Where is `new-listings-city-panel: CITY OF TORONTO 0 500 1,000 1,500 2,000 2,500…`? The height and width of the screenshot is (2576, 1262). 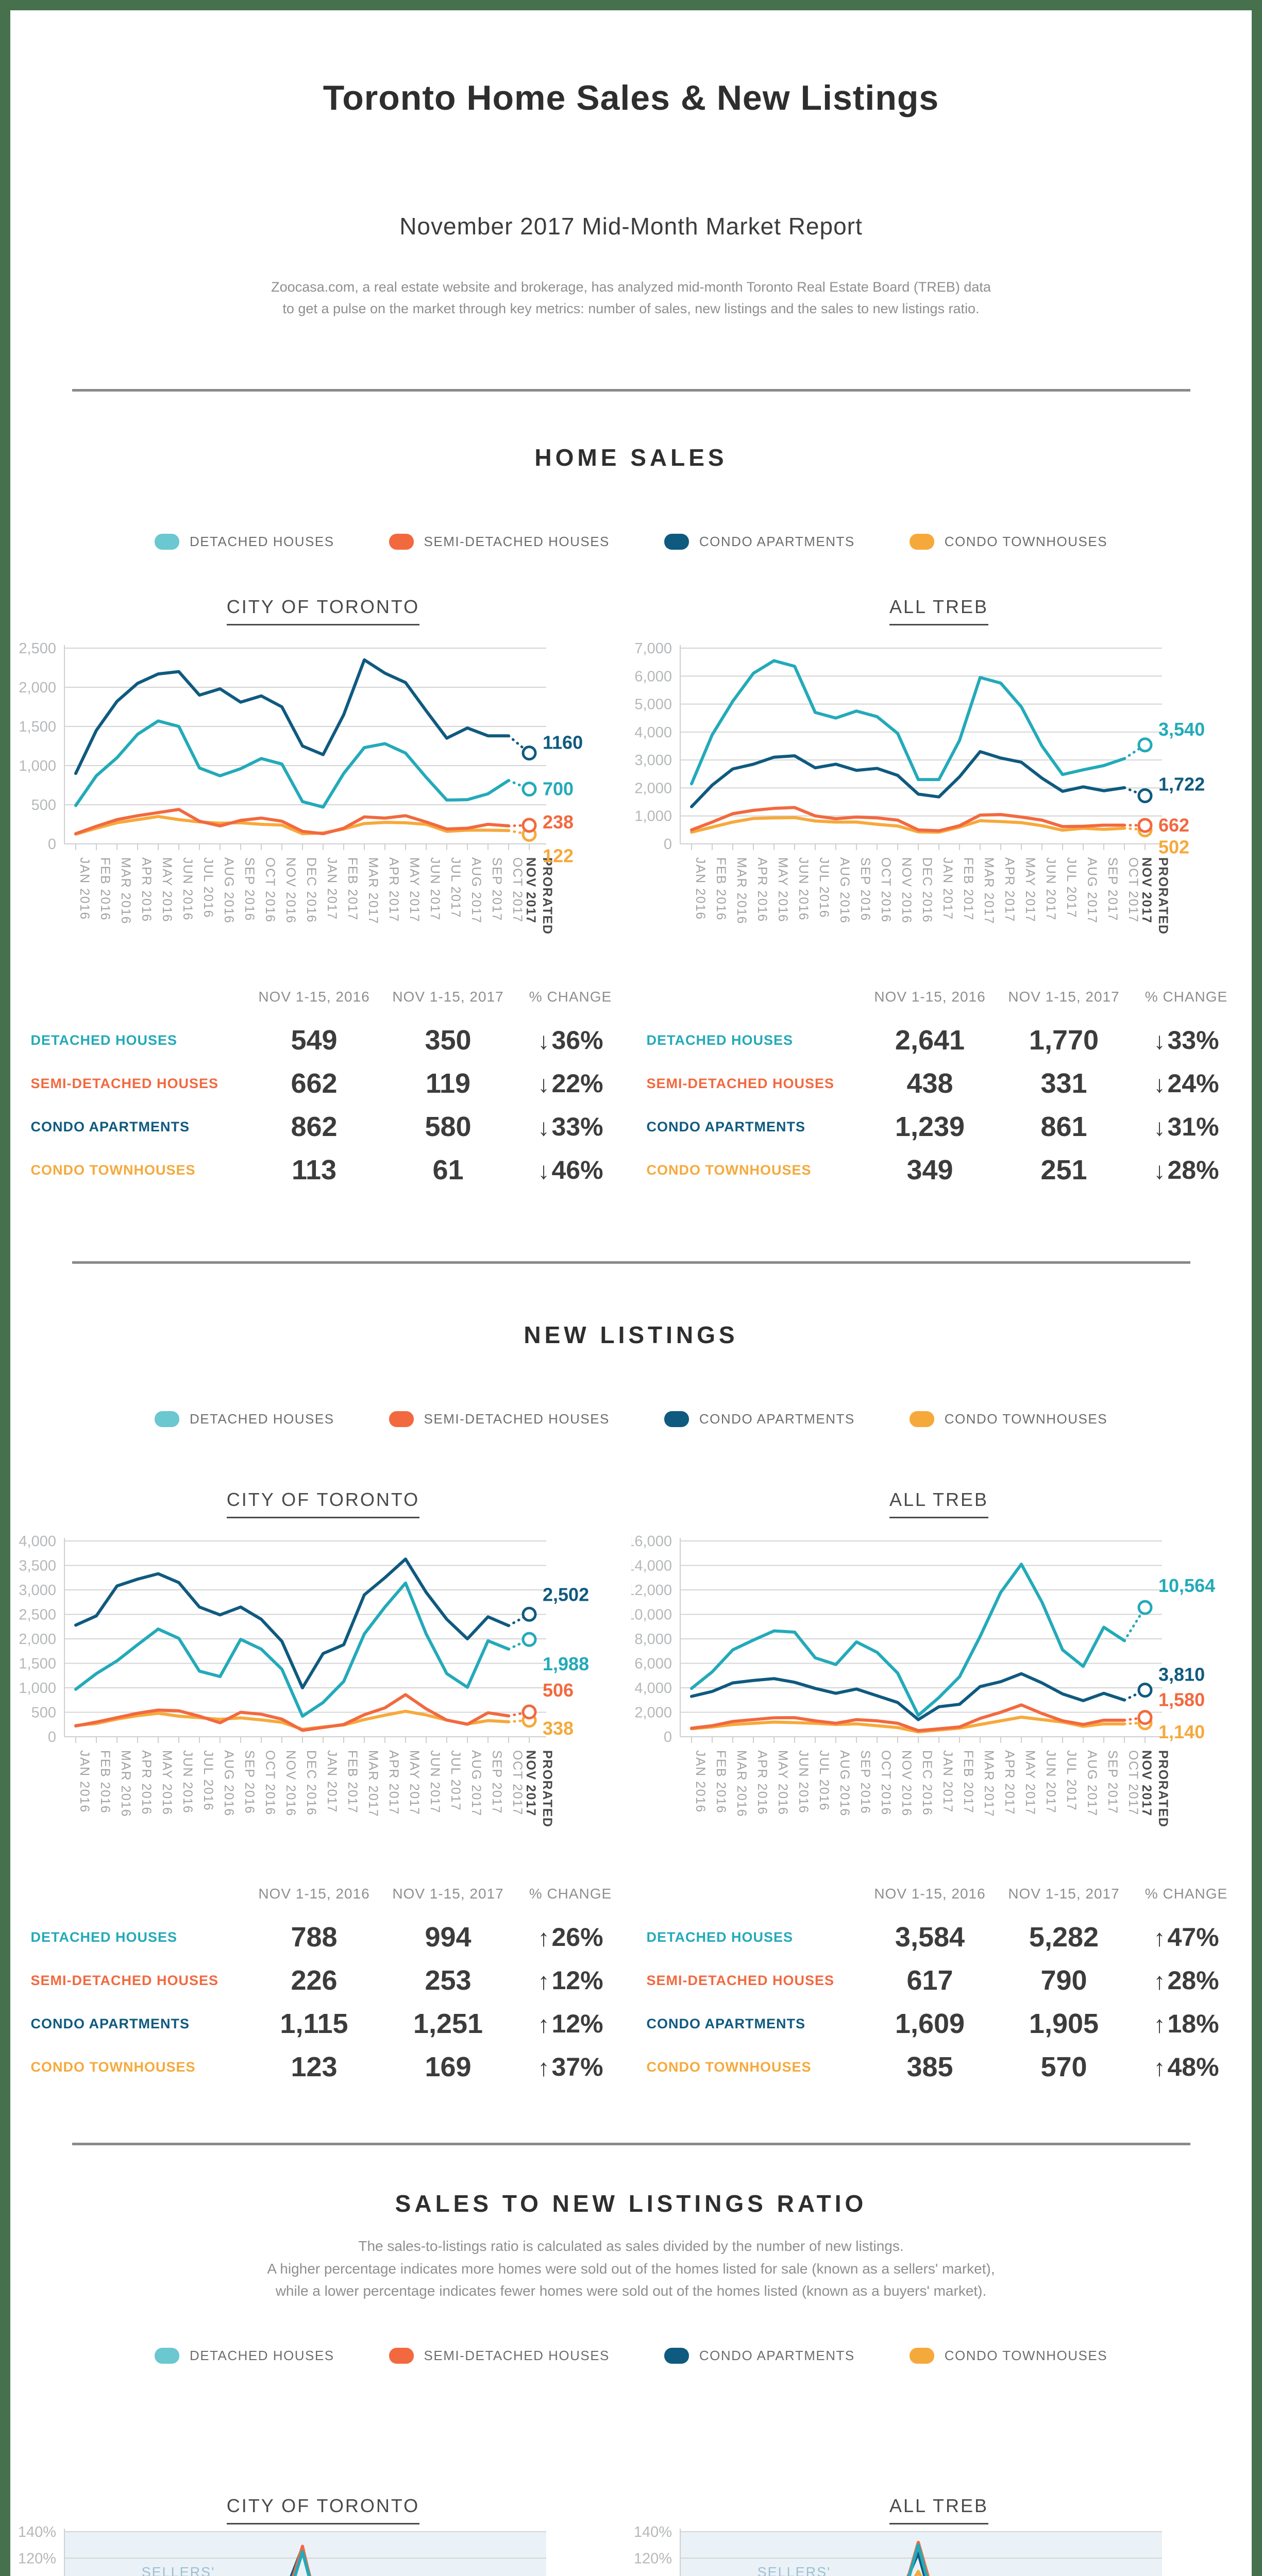
new-listings-city-panel: CITY OF TORONTO 0 500 1,000 1,500 2,000 2,500… is located at coordinates (323, 1678).